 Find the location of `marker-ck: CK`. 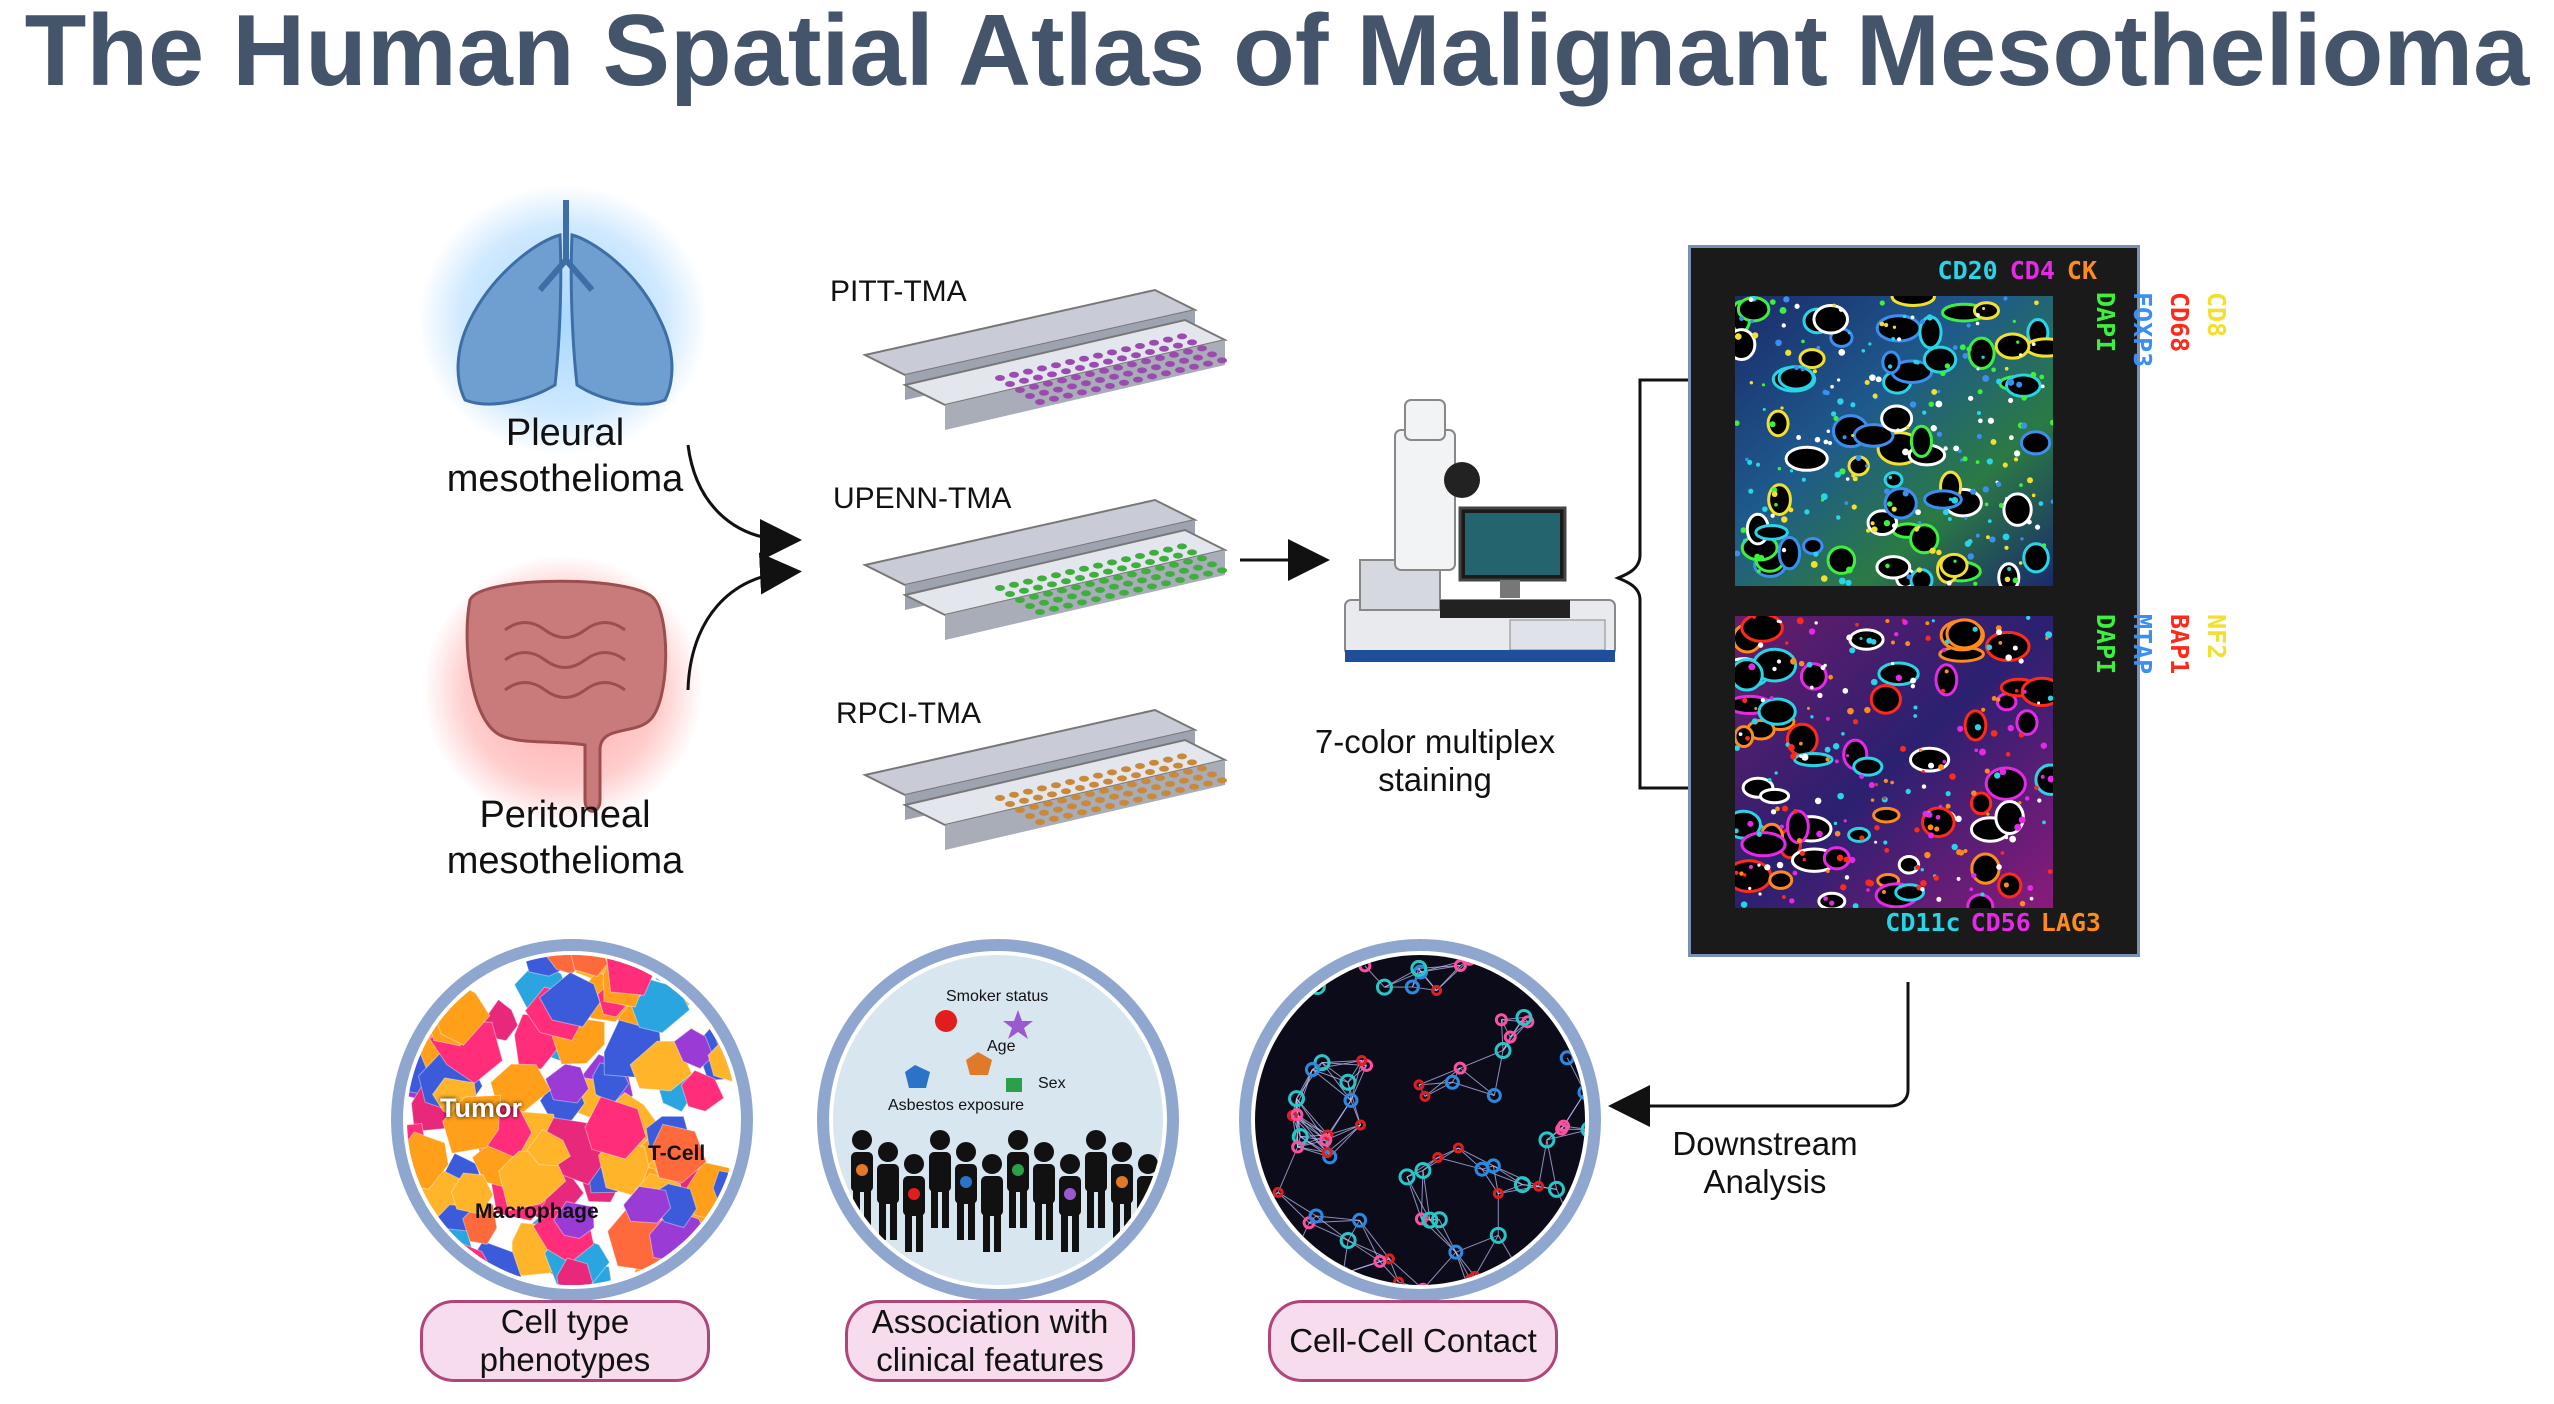

marker-ck: CK is located at coordinates (2081, 270).